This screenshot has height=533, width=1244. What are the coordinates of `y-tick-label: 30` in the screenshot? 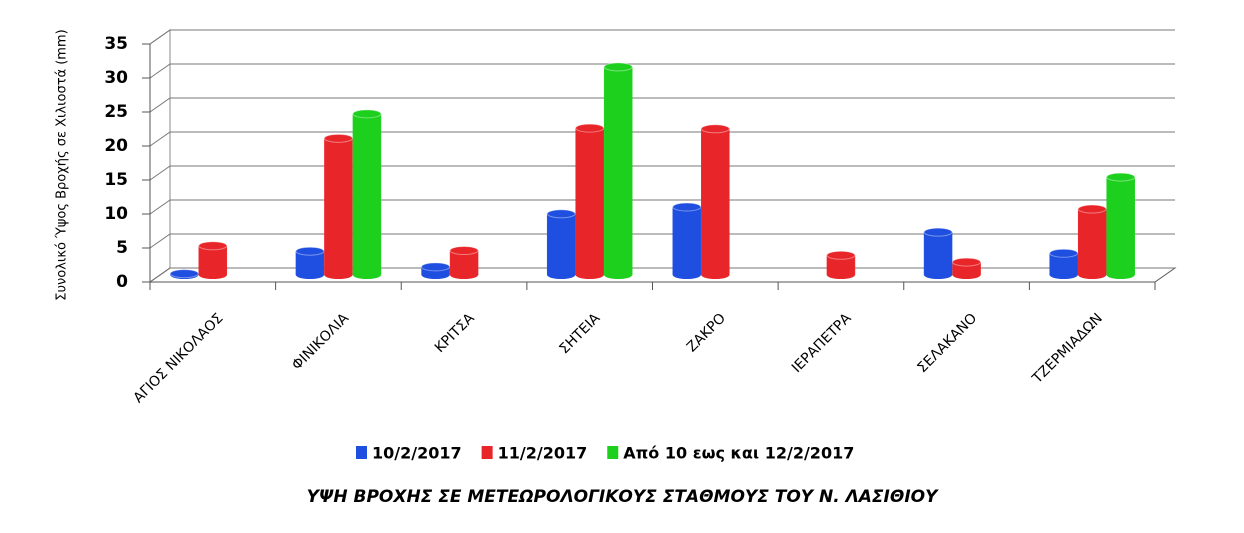 It's located at (116, 78).